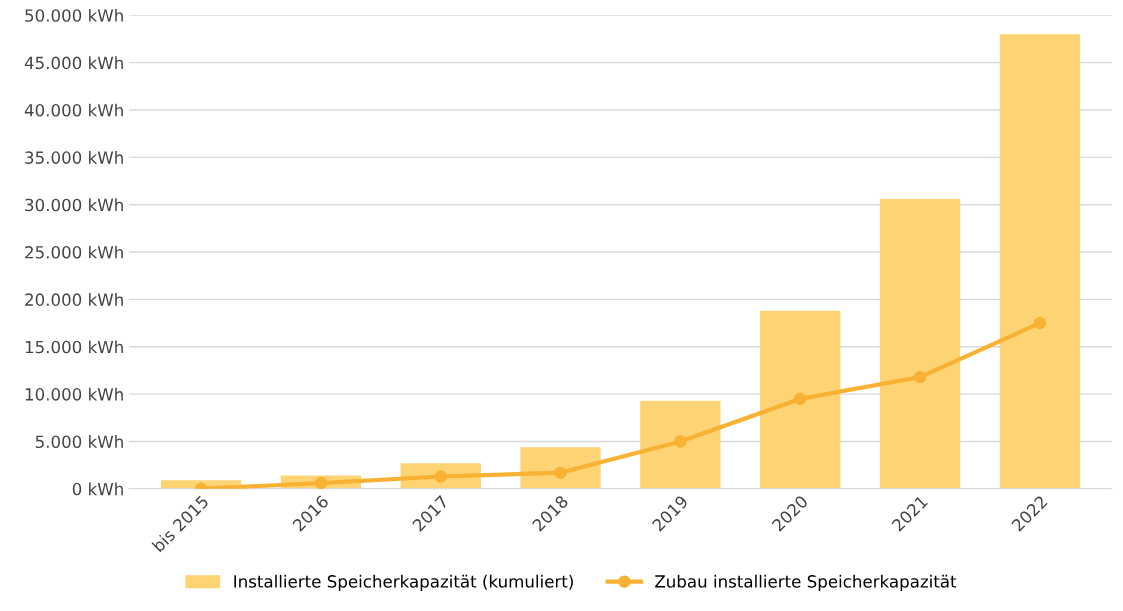 This screenshot has width=1123, height=611. I want to click on y-tick-label: 45.000 kWh, so click(73, 63).